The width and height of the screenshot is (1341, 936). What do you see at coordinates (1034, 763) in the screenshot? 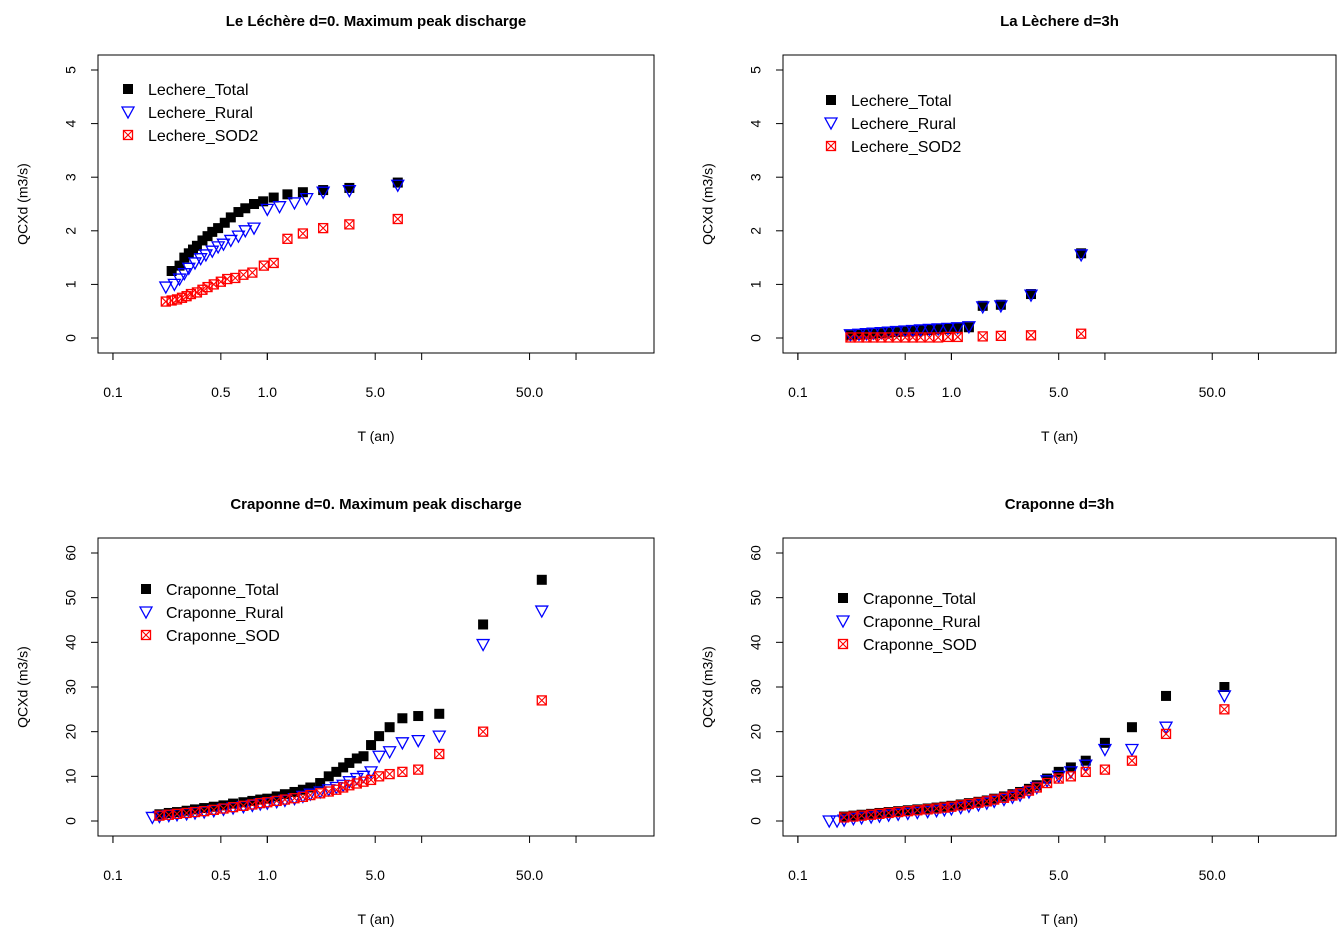
I see `series-Craponne_SOD` at bounding box center [1034, 763].